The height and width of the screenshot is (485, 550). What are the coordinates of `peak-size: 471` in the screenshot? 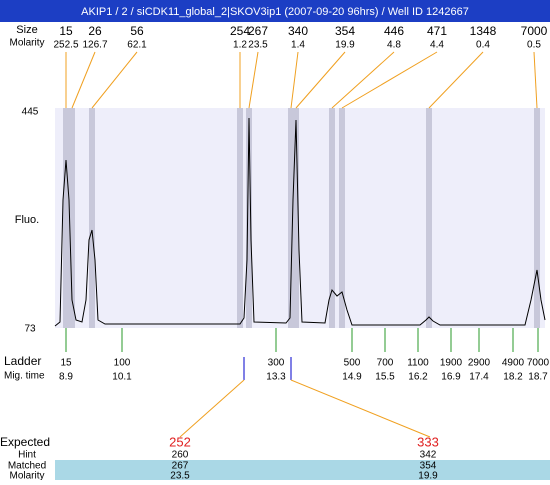 It's located at (437, 31).